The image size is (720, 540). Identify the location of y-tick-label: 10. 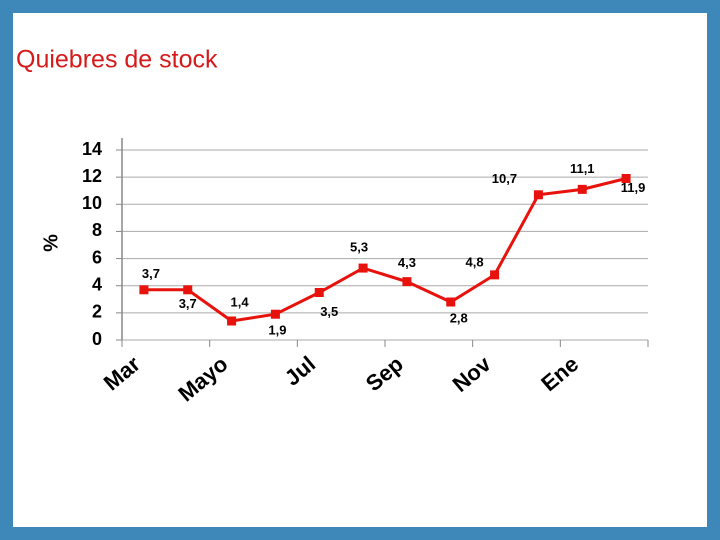
(92, 203).